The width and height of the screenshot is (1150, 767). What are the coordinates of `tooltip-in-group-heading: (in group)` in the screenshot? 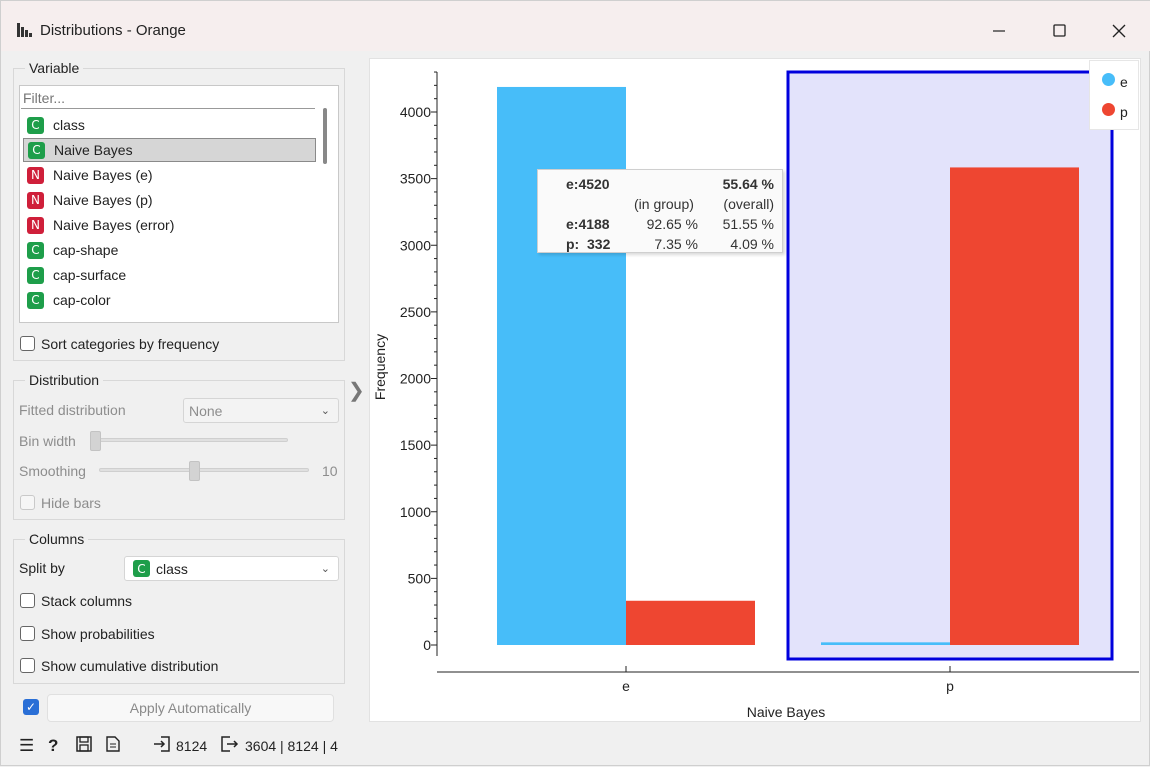 It's located at (664, 204).